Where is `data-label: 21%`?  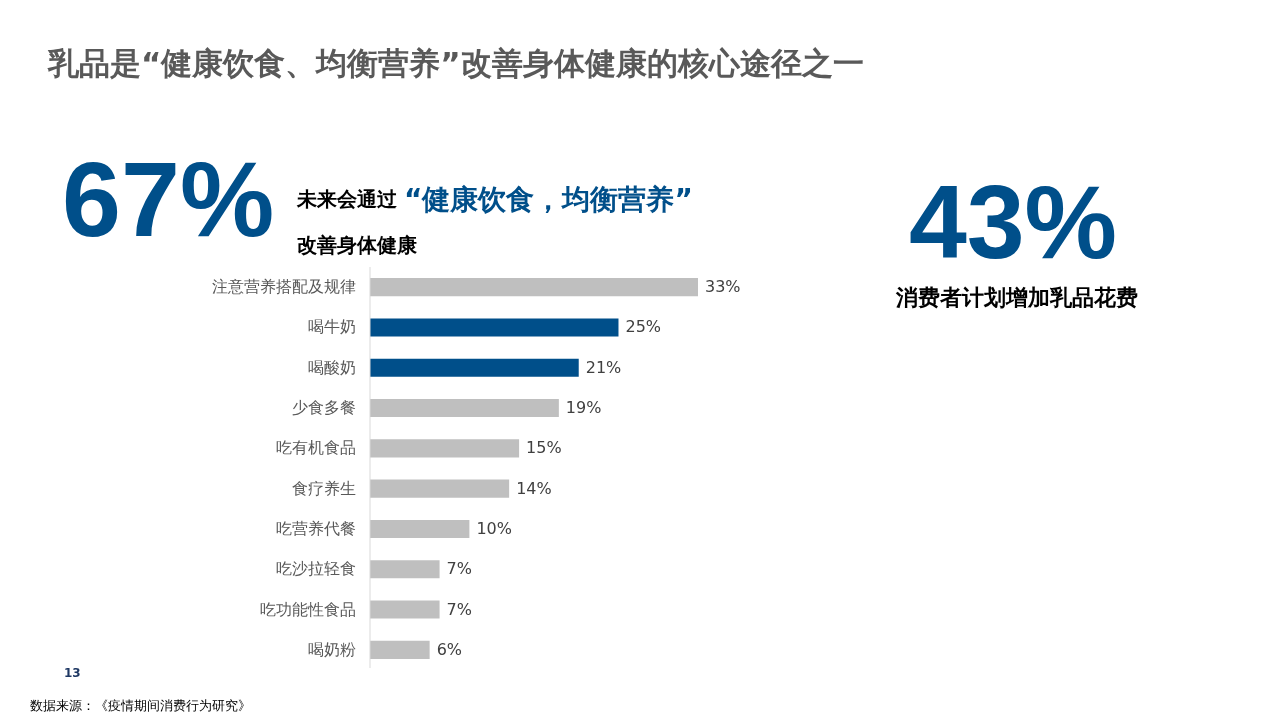
data-label: 21% is located at coordinates (603, 367).